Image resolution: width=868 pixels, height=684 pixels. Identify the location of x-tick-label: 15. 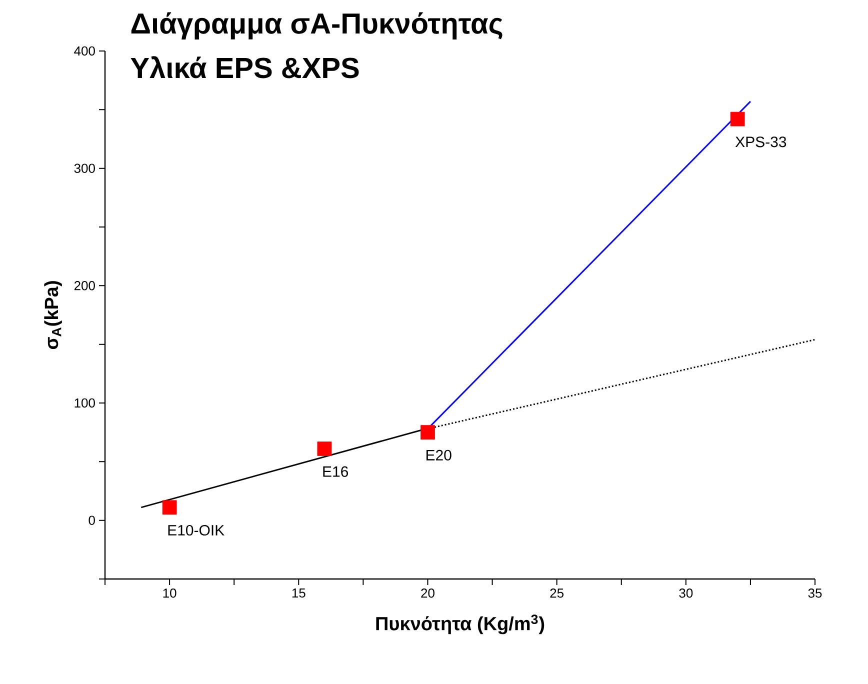
(299, 593).